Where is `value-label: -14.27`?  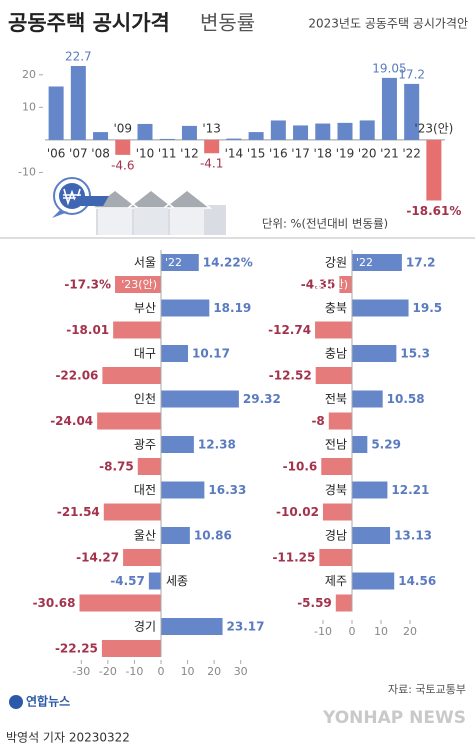
value-label: -14.27 is located at coordinates (97, 558).